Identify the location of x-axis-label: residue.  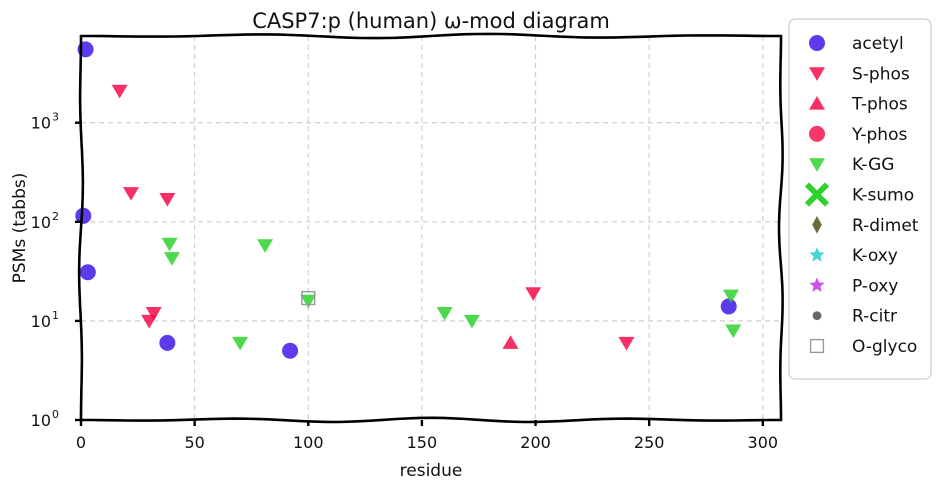
(431, 471).